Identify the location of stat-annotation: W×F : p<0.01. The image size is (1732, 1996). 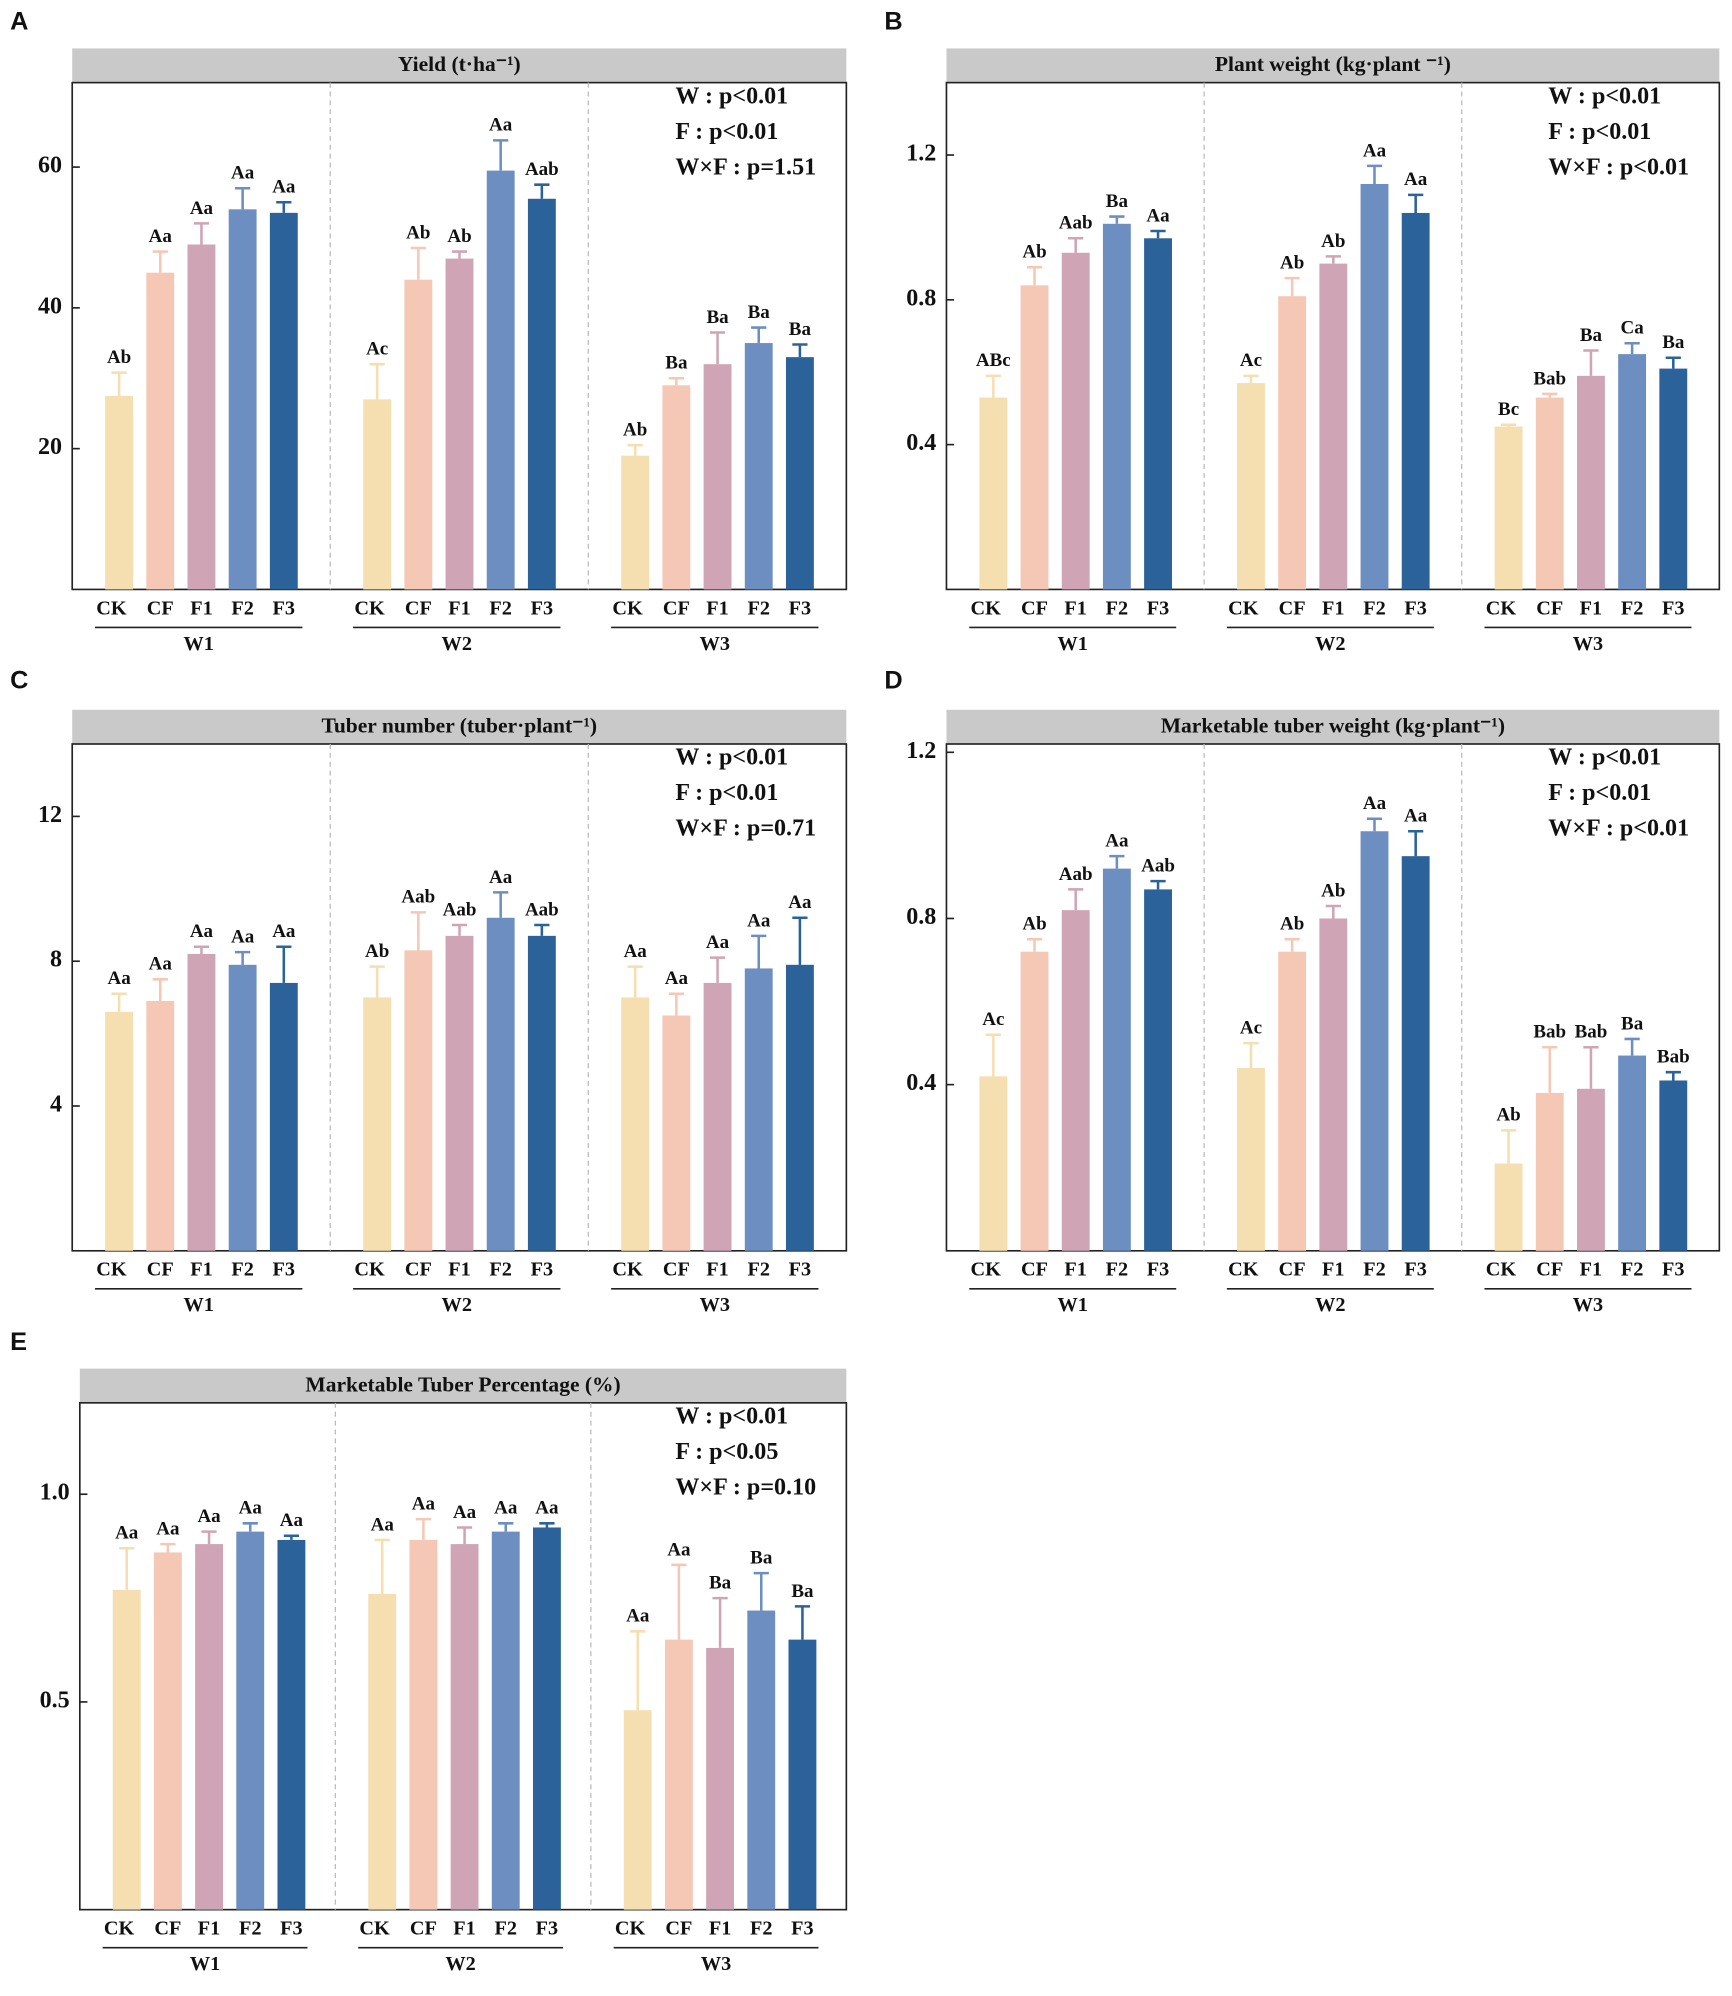
(1618, 829).